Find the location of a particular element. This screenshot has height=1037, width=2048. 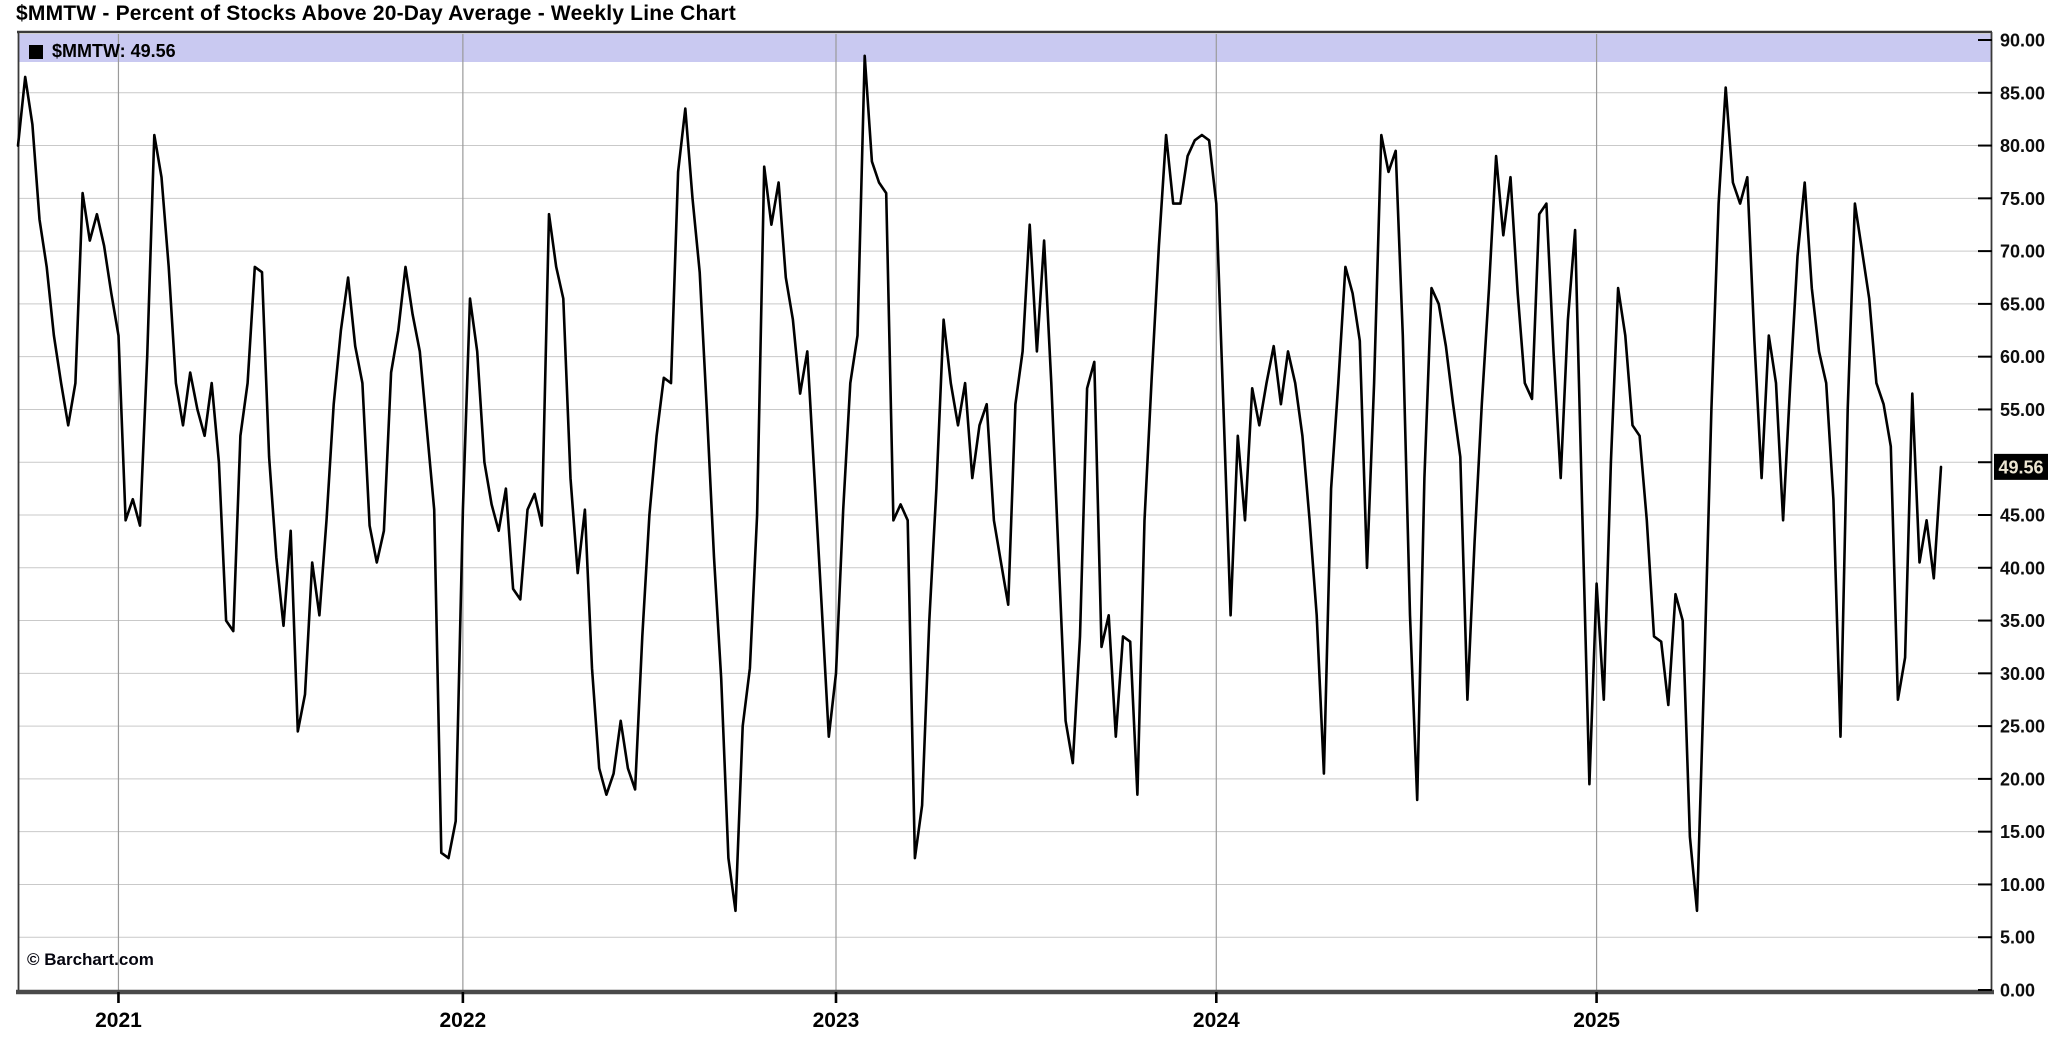

y-tick-label-75: 75.00 is located at coordinates (2022, 199).